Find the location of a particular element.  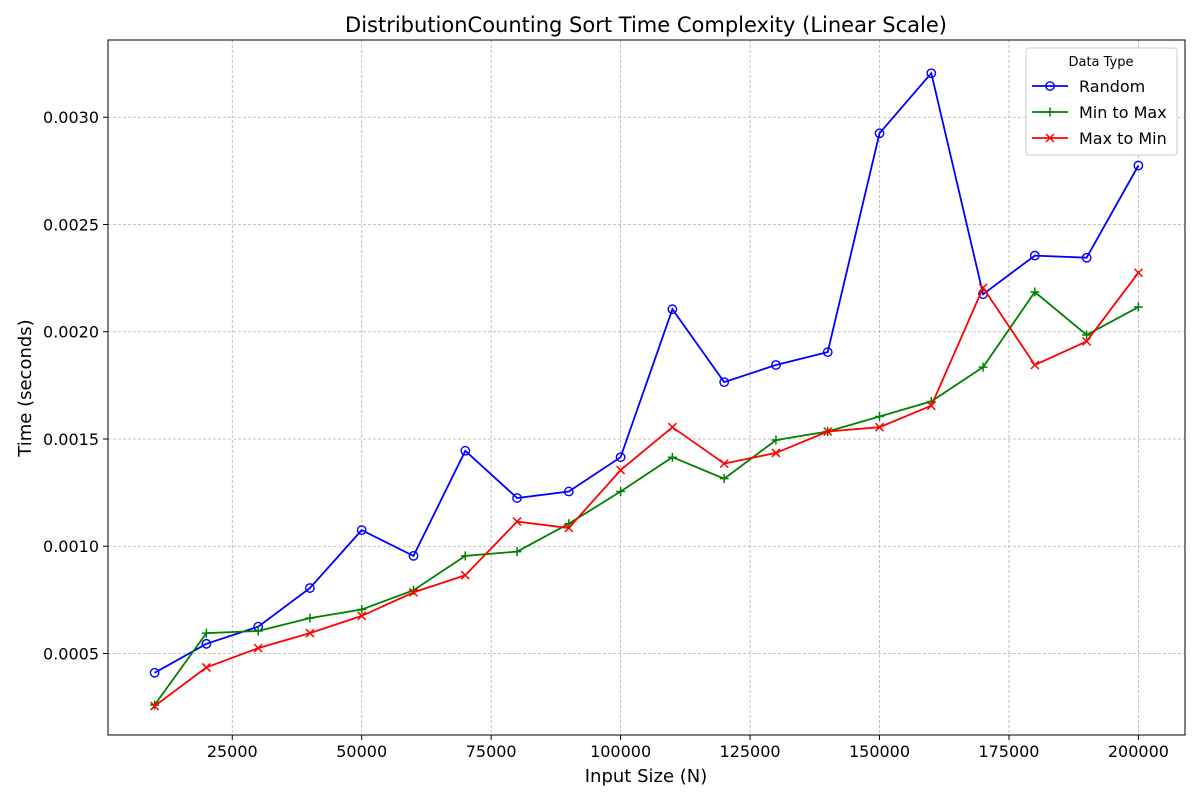

y-tick-label: 0.0020 is located at coordinates (71, 332).